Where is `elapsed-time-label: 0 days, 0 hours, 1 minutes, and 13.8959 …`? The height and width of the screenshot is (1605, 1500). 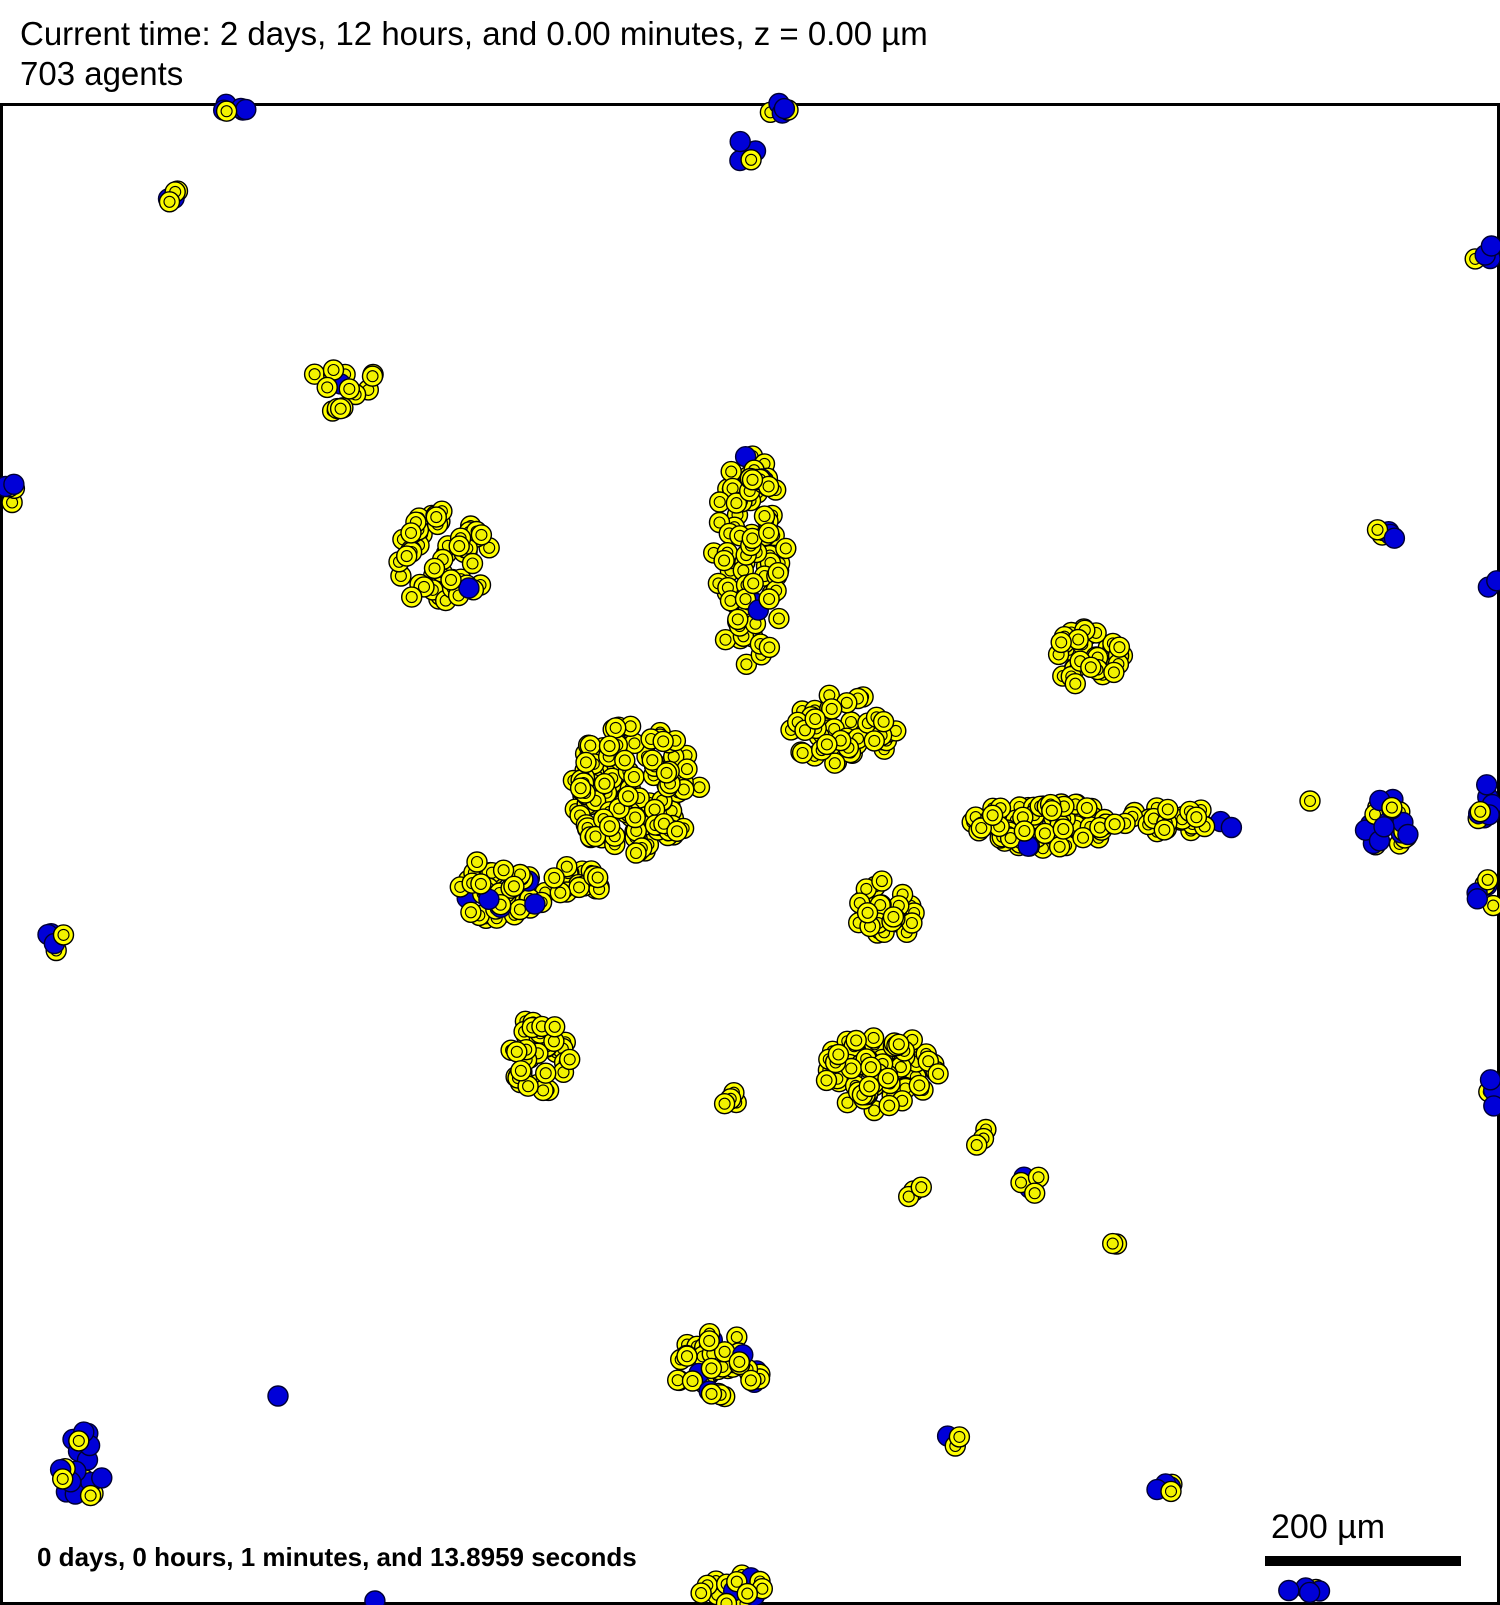 elapsed-time-label: 0 days, 0 hours, 1 minutes, and 13.8959 … is located at coordinates (337, 1557).